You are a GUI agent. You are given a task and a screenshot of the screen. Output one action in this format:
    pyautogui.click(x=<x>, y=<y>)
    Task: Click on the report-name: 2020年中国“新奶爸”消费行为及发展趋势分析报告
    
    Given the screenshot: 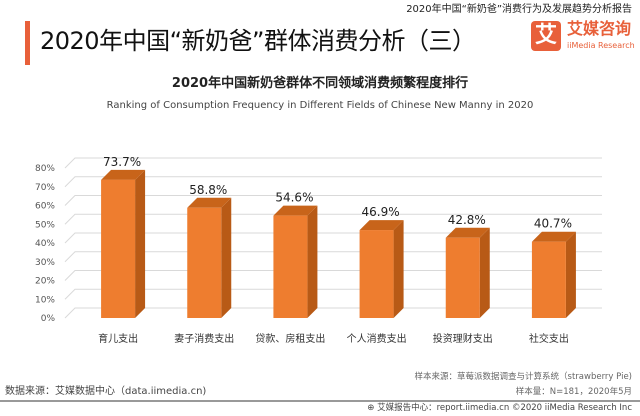 What is the action you would take?
    pyautogui.click(x=519, y=9)
    